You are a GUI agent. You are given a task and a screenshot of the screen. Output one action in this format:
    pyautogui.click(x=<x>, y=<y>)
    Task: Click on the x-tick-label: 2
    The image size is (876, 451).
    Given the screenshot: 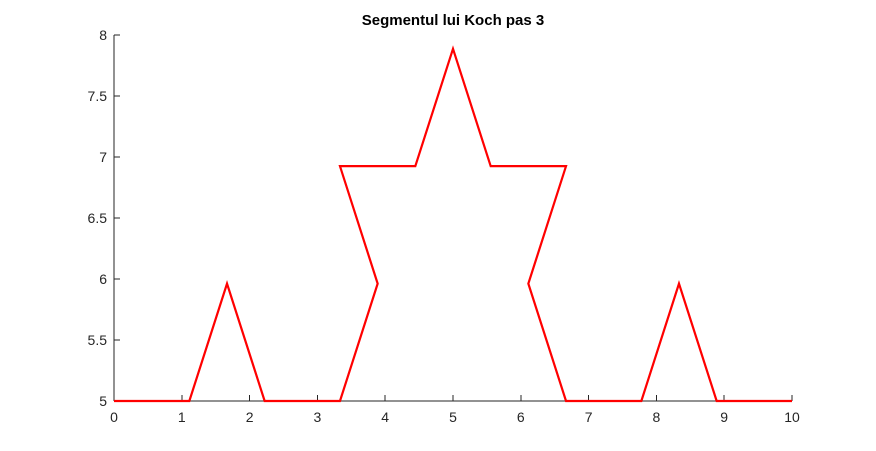 What is the action you would take?
    pyautogui.click(x=250, y=417)
    